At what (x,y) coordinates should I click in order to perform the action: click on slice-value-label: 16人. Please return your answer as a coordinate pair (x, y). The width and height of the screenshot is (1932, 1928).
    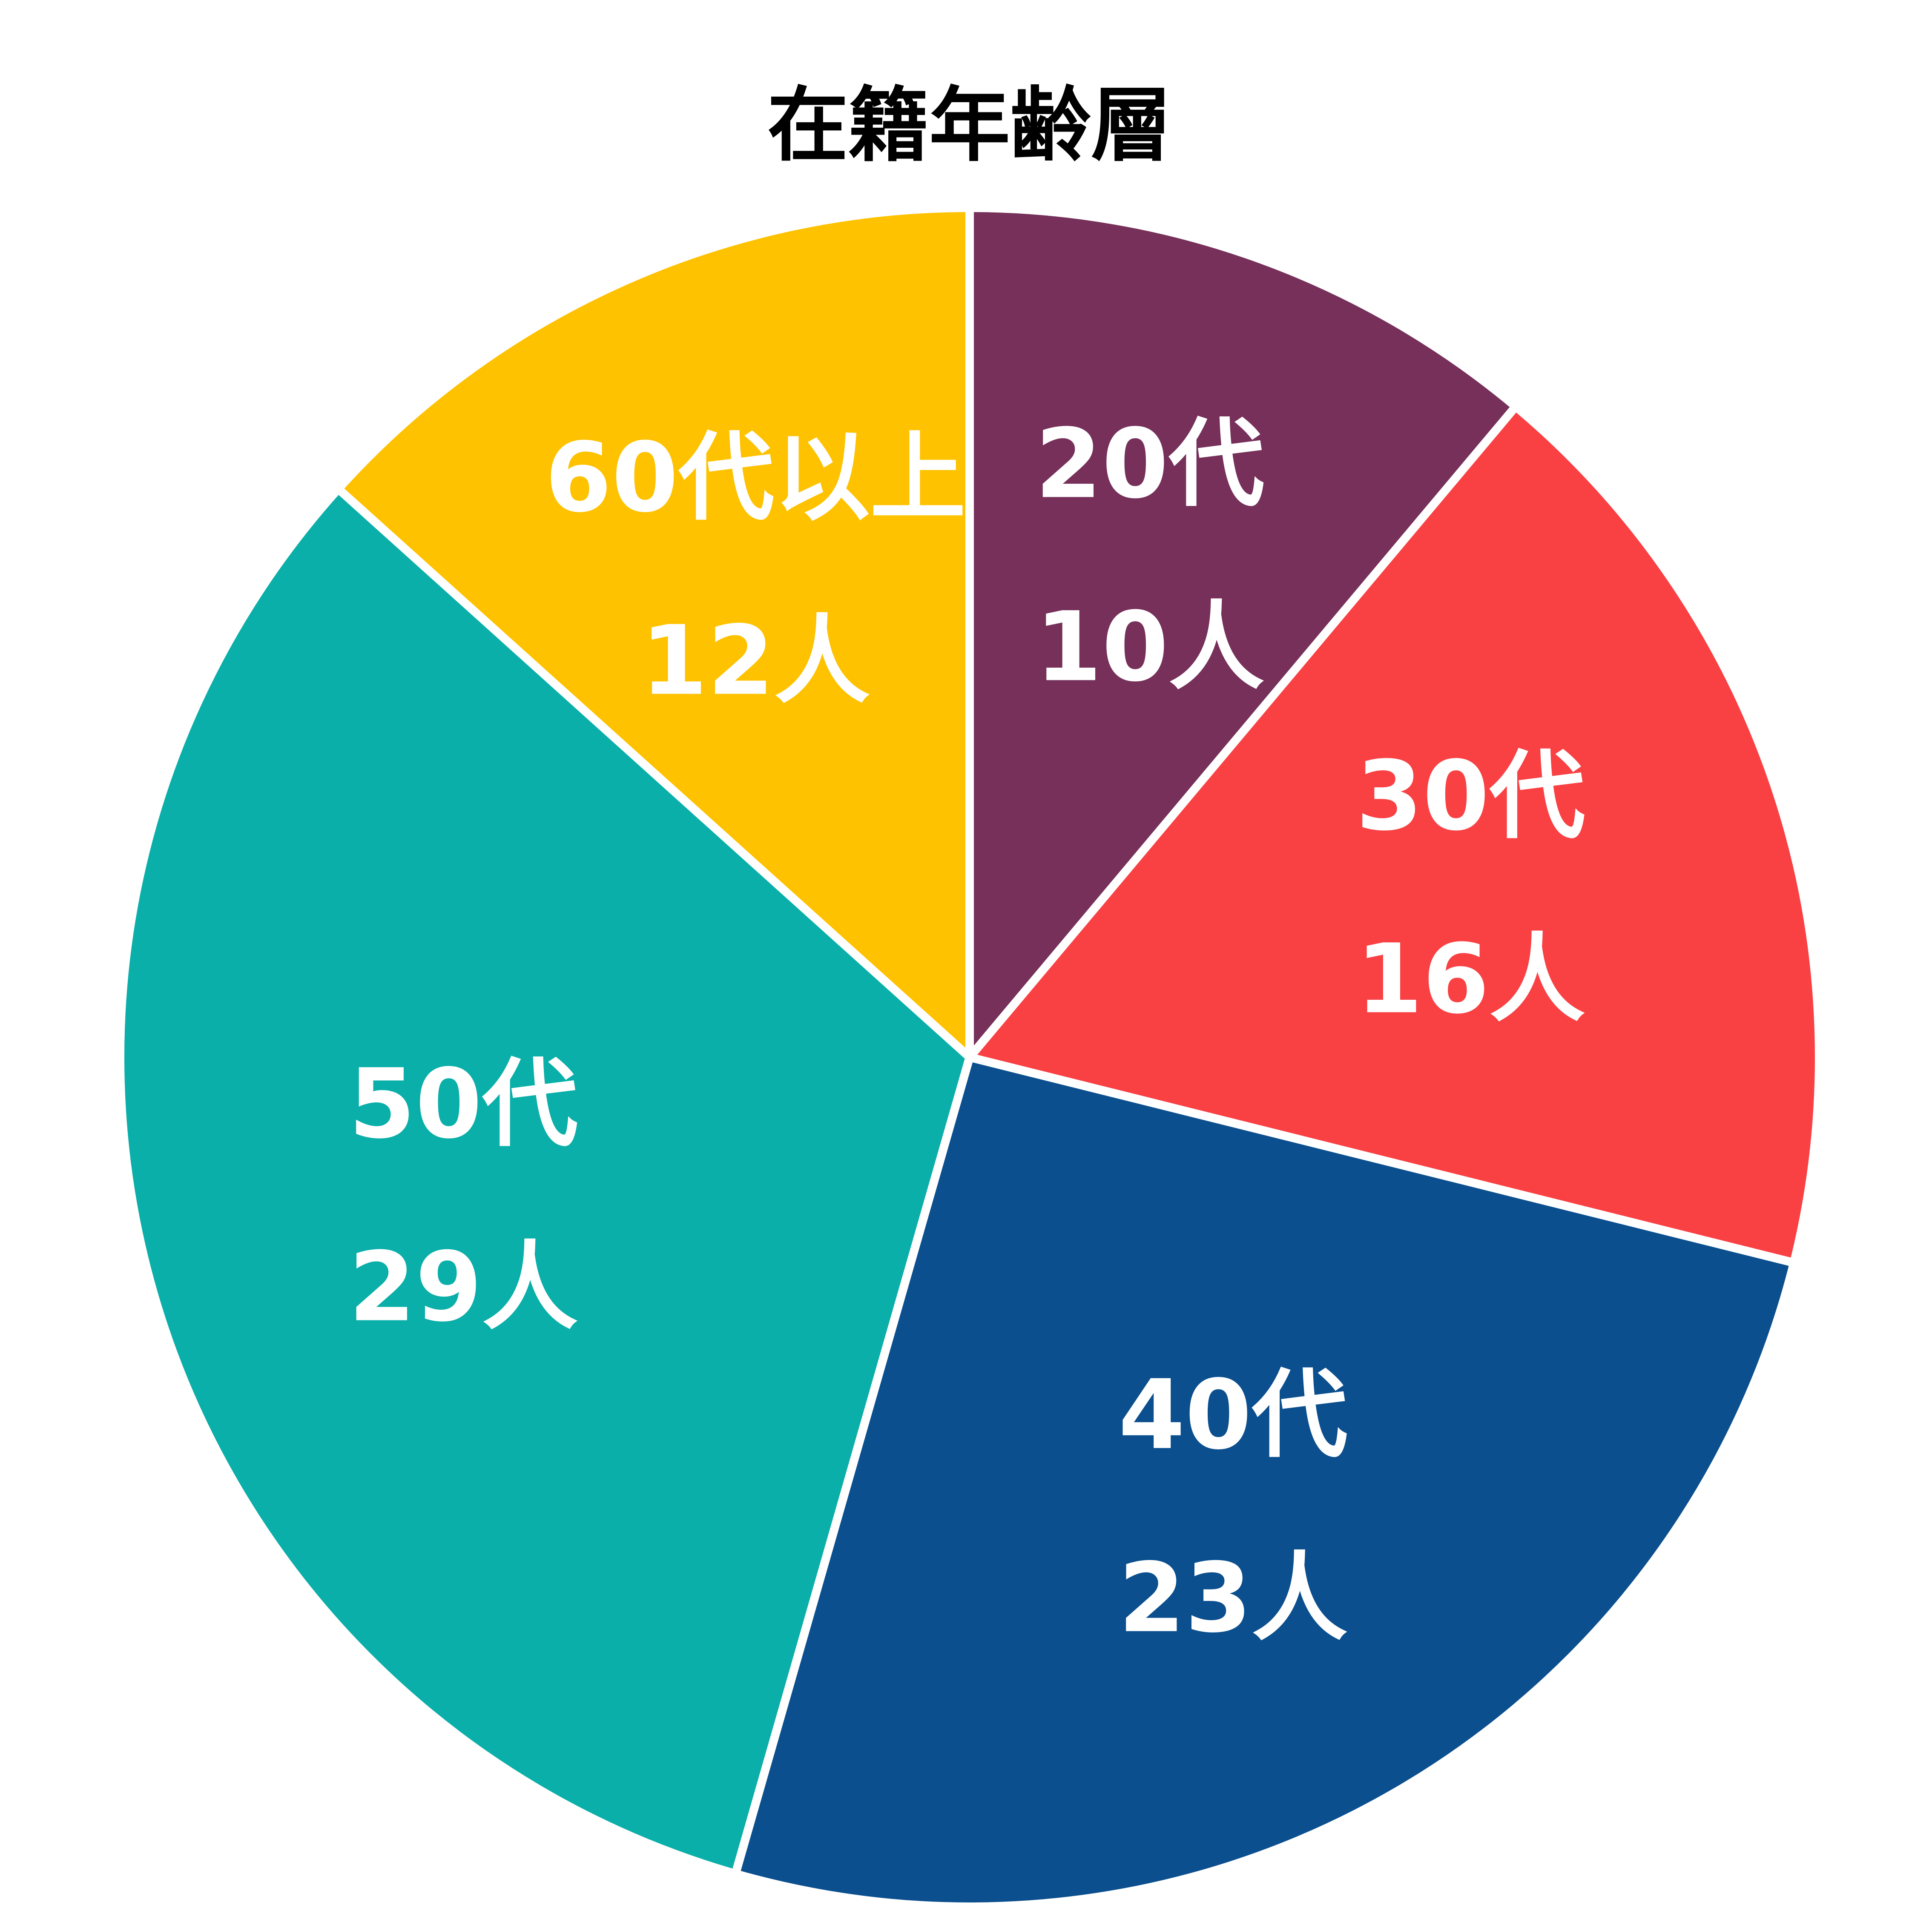
    Looking at the image, I should click on (1471, 979).